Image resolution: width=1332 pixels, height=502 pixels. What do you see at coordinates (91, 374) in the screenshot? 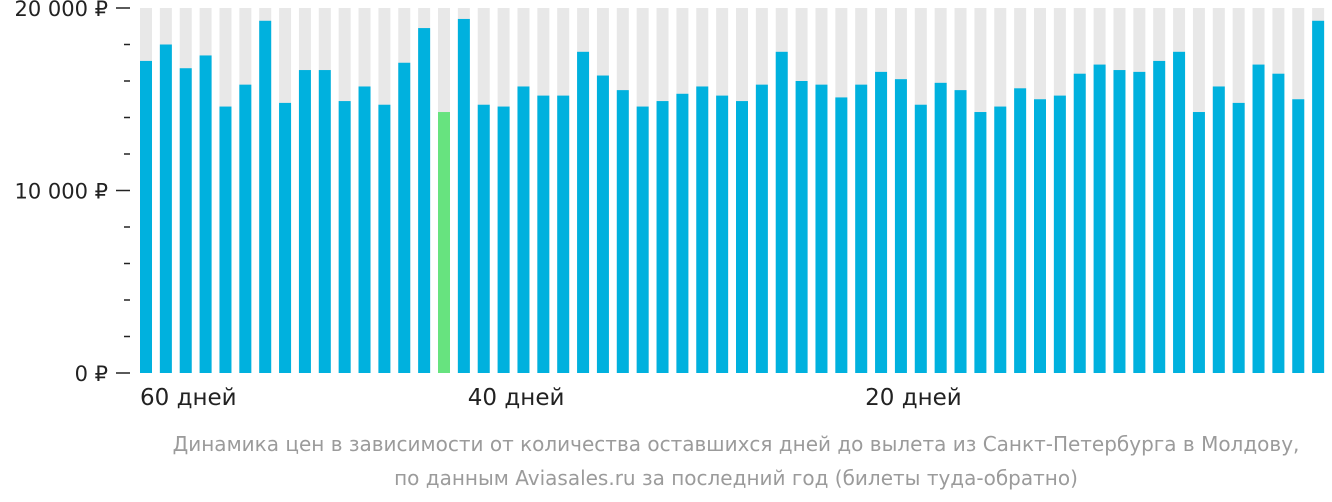
I see `y-tick-label: 0 ₽` at bounding box center [91, 374].